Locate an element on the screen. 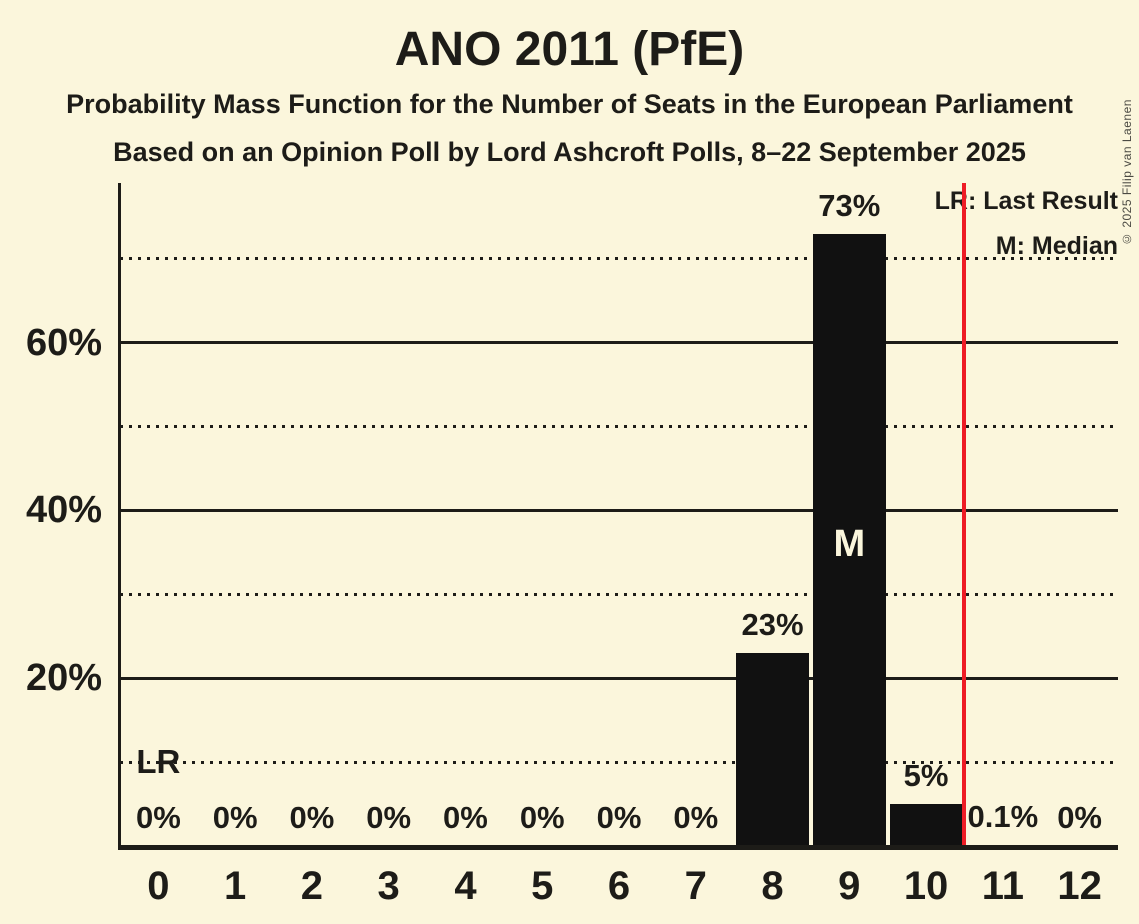 The width and height of the screenshot is (1139, 924). x-tick-label-5: 5 is located at coordinates (542, 886).